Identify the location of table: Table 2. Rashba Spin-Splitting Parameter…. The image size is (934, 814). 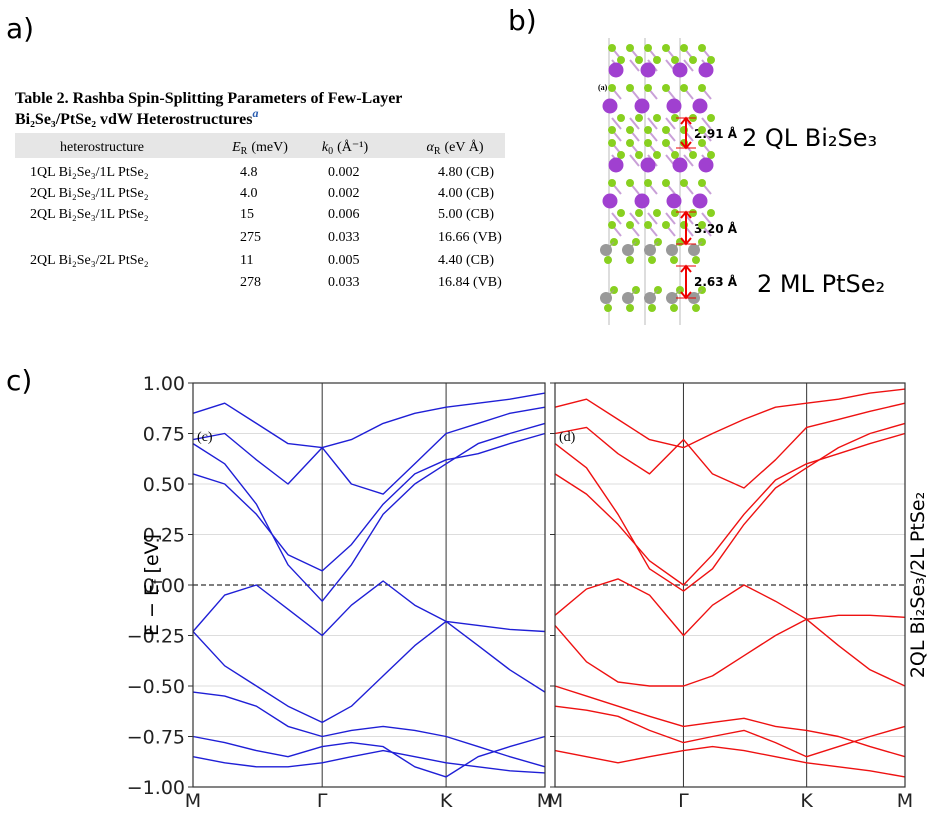
(260, 190).